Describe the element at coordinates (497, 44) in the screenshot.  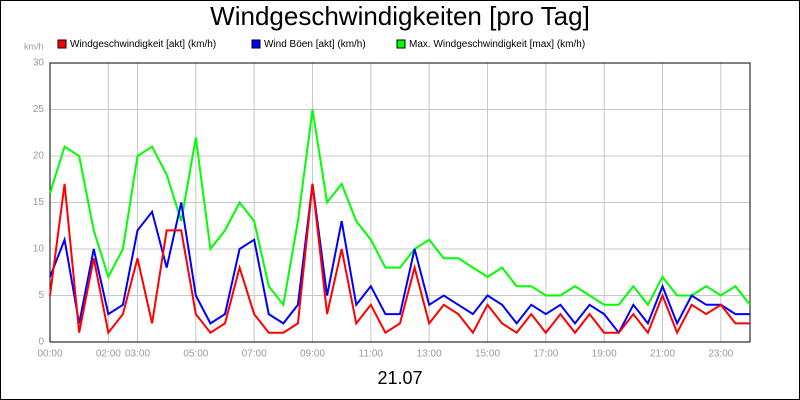
I see `legend-label: Max. Windgeschwindigkeit [max] (km/h)` at that location.